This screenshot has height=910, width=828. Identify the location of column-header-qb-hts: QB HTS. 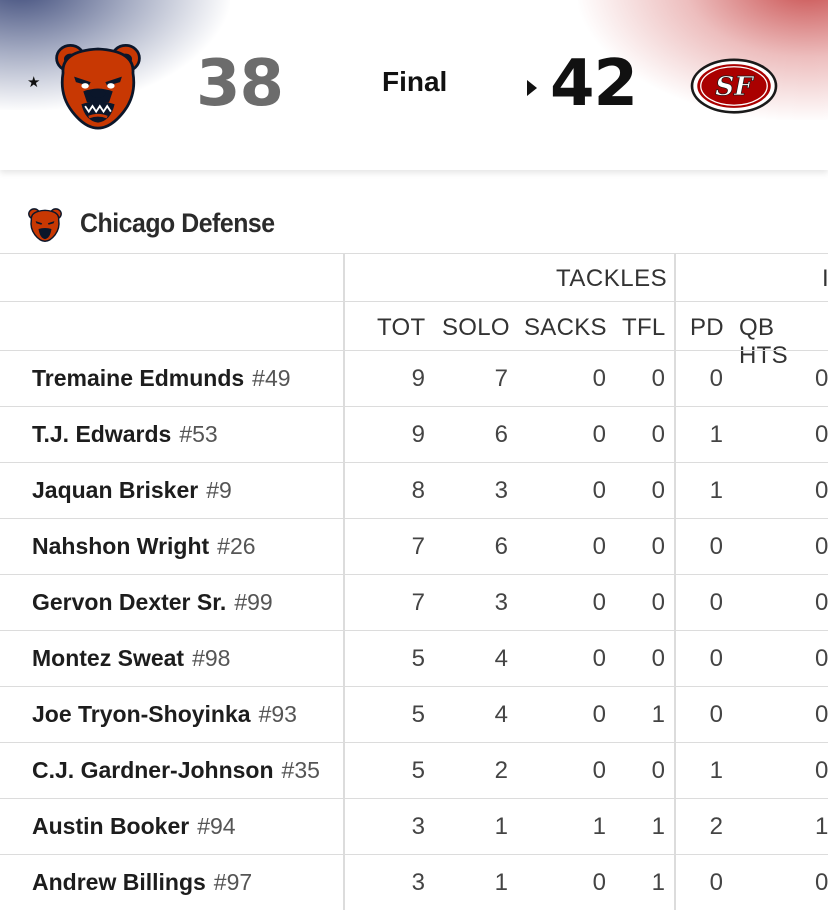
(763, 341).